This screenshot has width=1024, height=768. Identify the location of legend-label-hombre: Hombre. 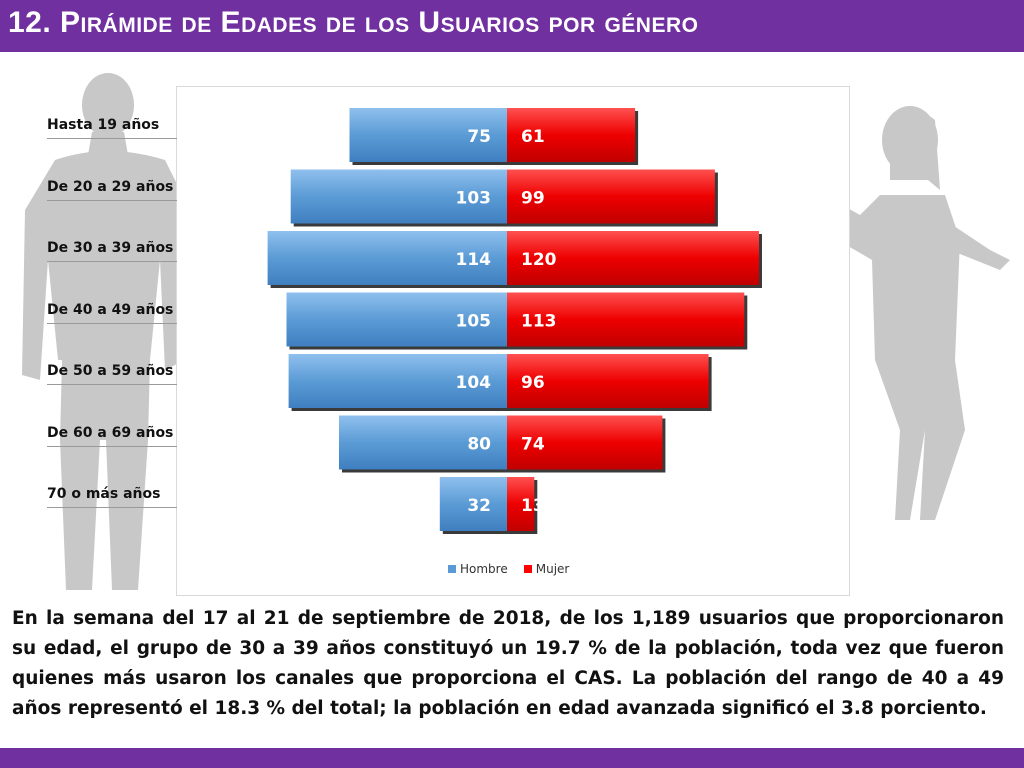
(484, 569).